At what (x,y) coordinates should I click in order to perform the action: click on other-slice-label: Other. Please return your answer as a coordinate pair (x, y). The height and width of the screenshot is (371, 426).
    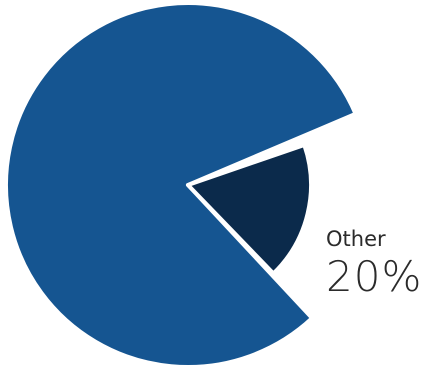
    Looking at the image, I should click on (356, 239).